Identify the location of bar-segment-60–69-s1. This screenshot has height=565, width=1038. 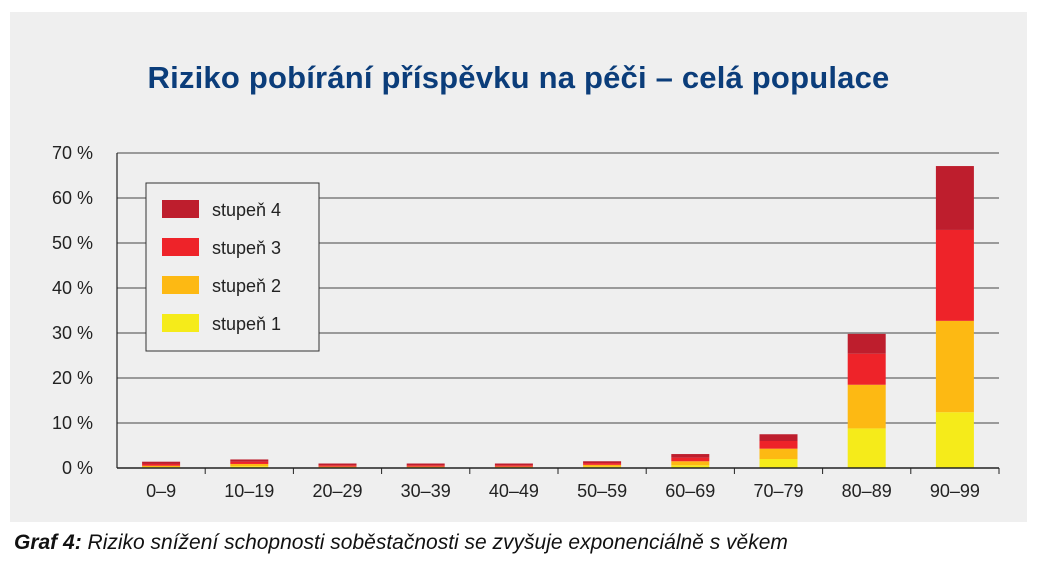
(690, 466).